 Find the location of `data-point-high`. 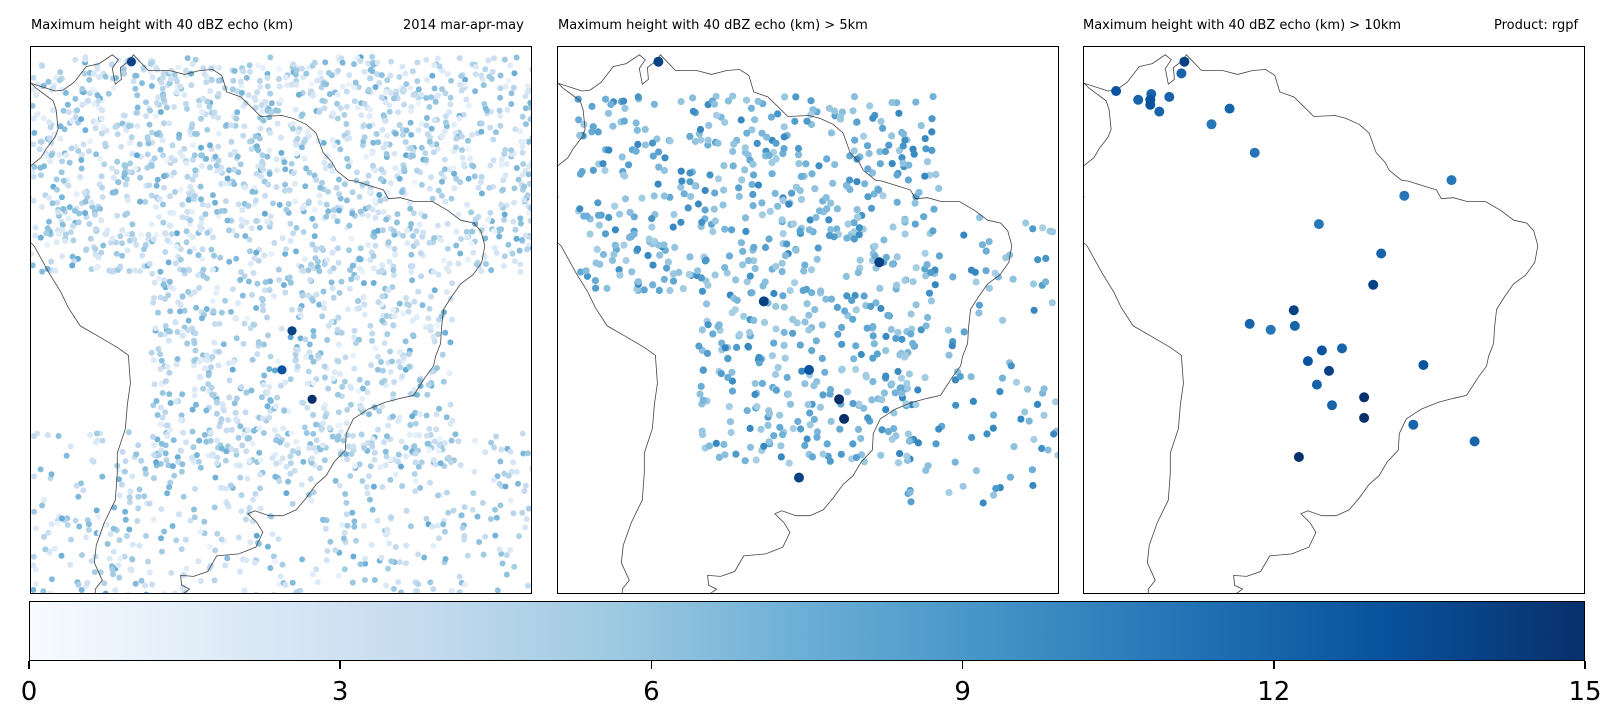

data-point-high is located at coordinates (844, 418).